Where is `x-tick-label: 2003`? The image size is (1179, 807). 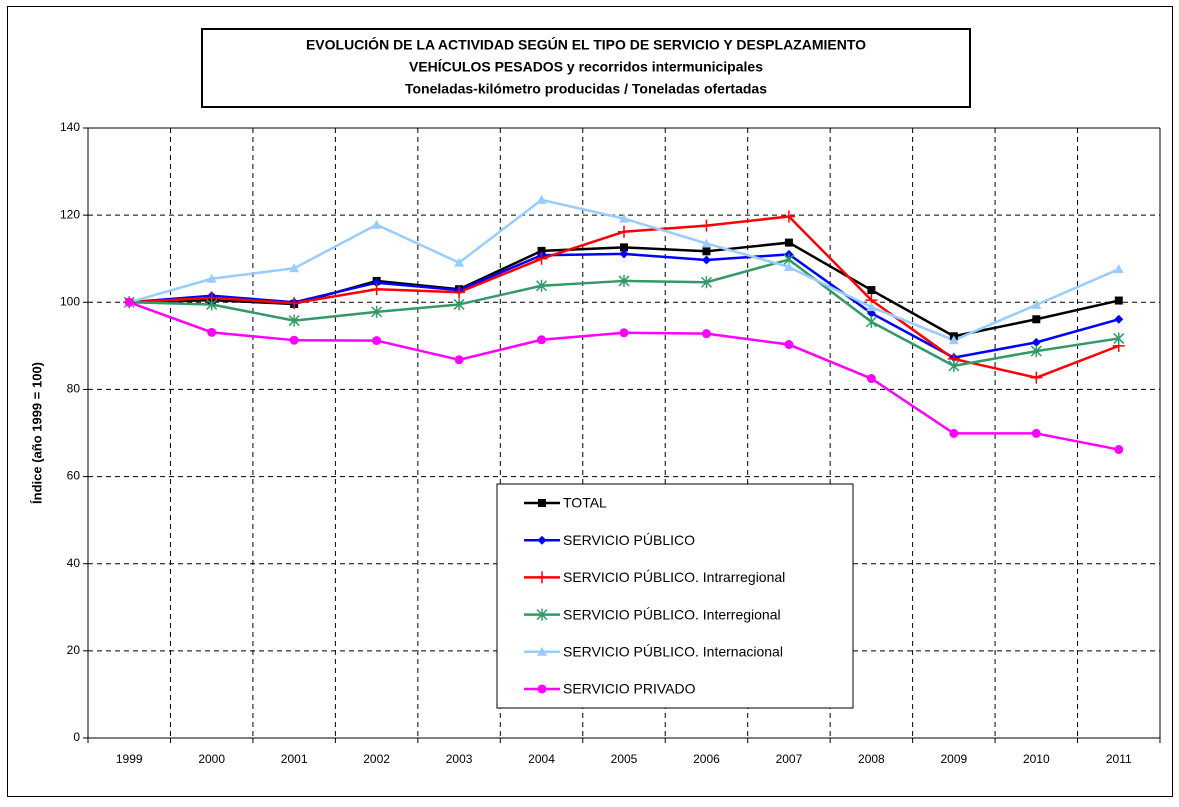
x-tick-label: 2003 is located at coordinates (459, 759).